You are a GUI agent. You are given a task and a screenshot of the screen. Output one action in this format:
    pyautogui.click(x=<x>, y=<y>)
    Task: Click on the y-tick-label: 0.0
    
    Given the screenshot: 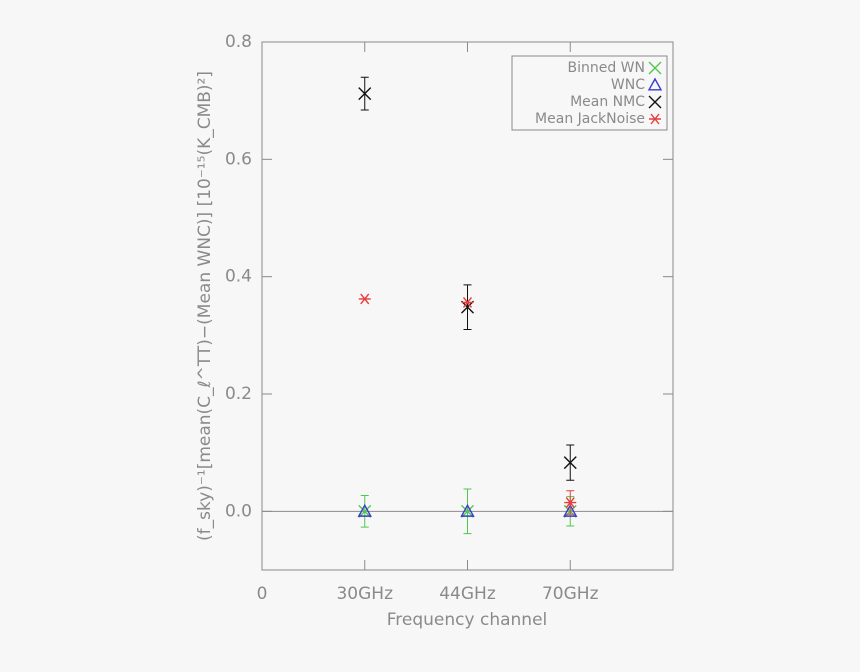 What is the action you would take?
    pyautogui.click(x=238, y=511)
    